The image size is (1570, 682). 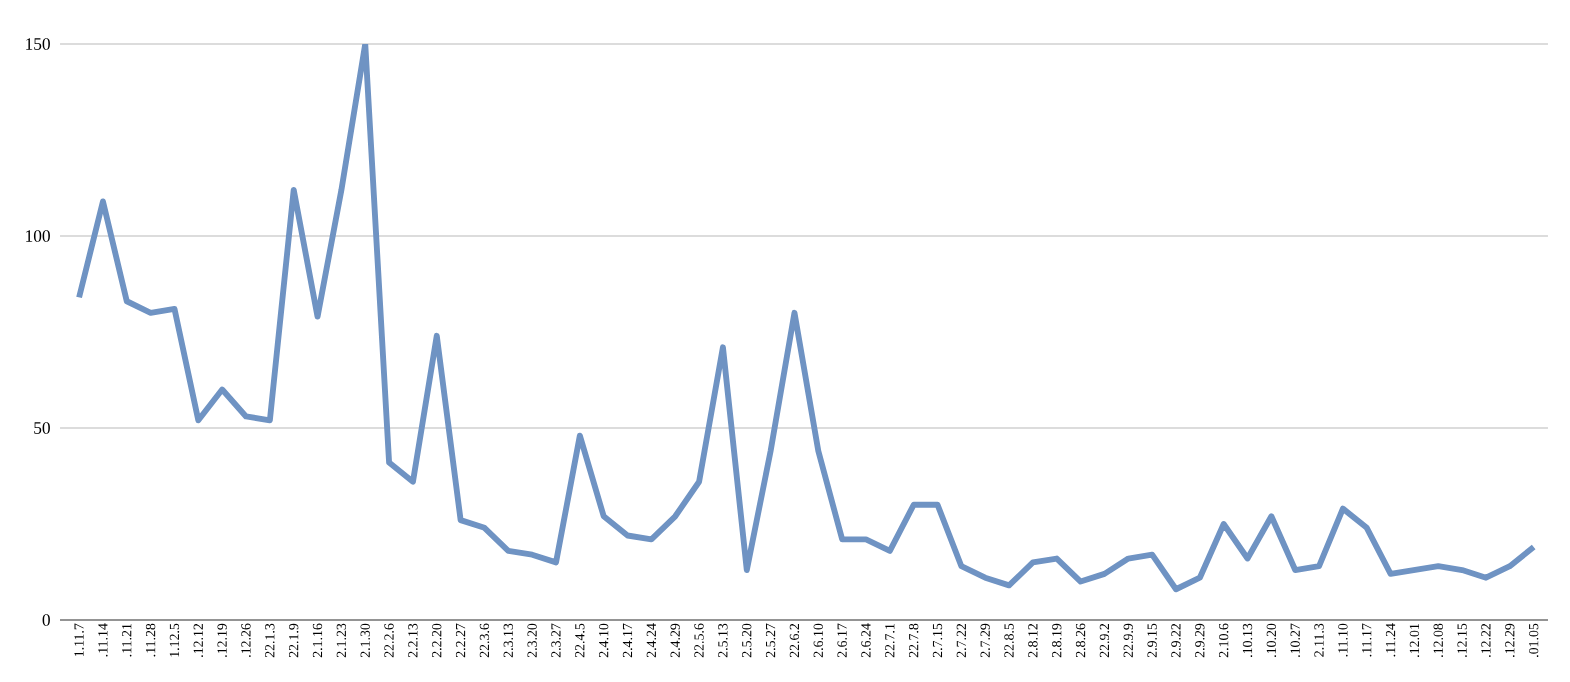 I want to click on y-tick-label: 100, so click(x=38, y=236).